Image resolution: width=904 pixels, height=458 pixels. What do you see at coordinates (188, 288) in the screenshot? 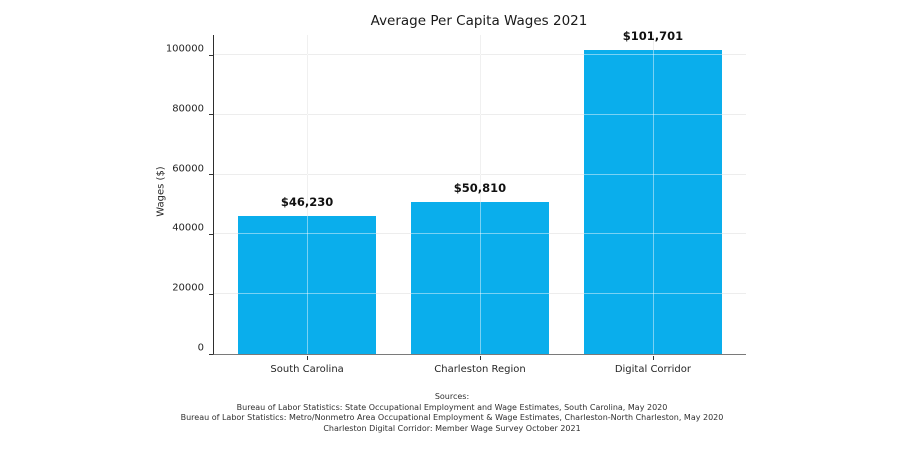
I see `y-tick-label: 20000` at bounding box center [188, 288].